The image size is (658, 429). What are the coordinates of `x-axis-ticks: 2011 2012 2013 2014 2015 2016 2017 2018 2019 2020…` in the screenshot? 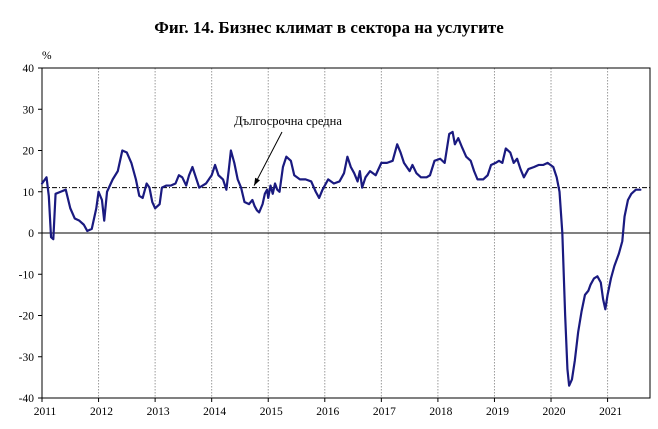 It's located at (328, 408).